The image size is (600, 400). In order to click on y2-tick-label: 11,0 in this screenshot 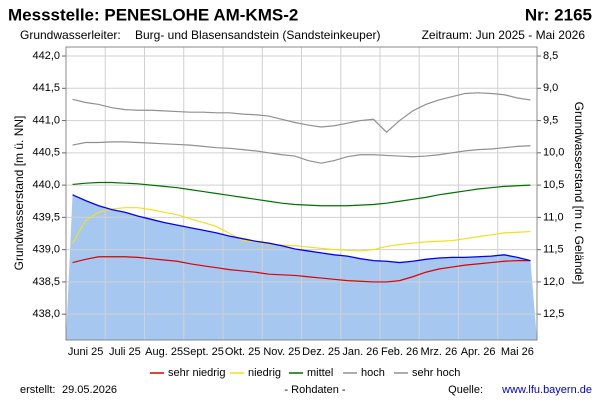, I will do `click(553, 217)`.